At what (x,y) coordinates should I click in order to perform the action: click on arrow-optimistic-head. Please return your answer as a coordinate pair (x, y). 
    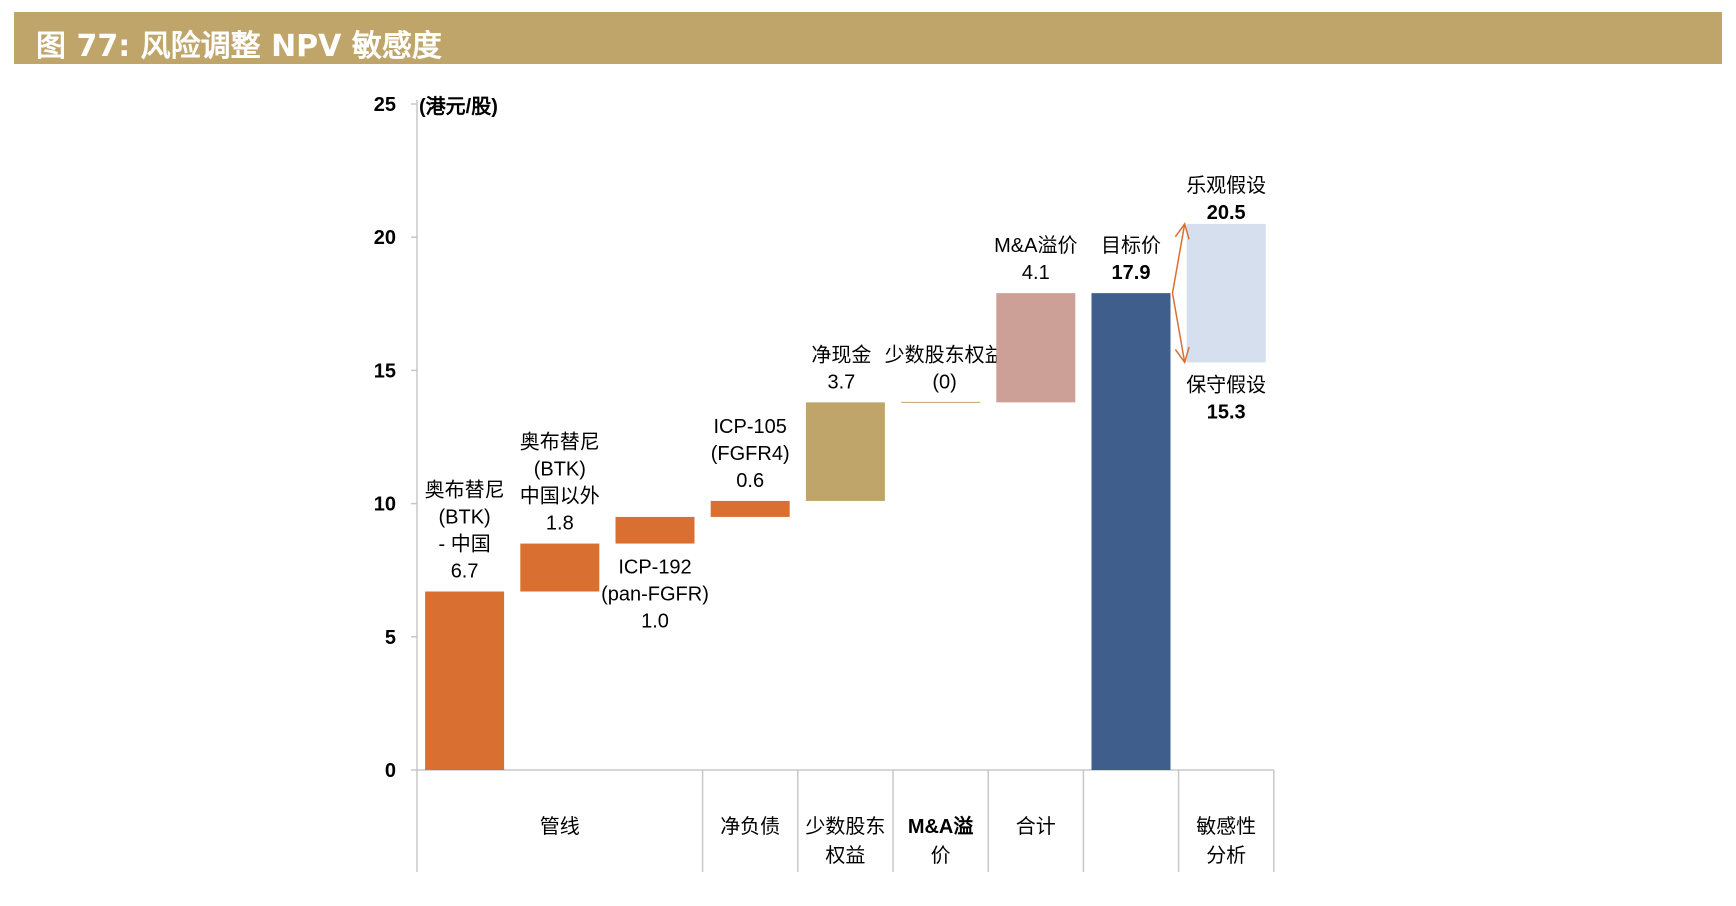
    Looking at the image, I should click on (1182, 231).